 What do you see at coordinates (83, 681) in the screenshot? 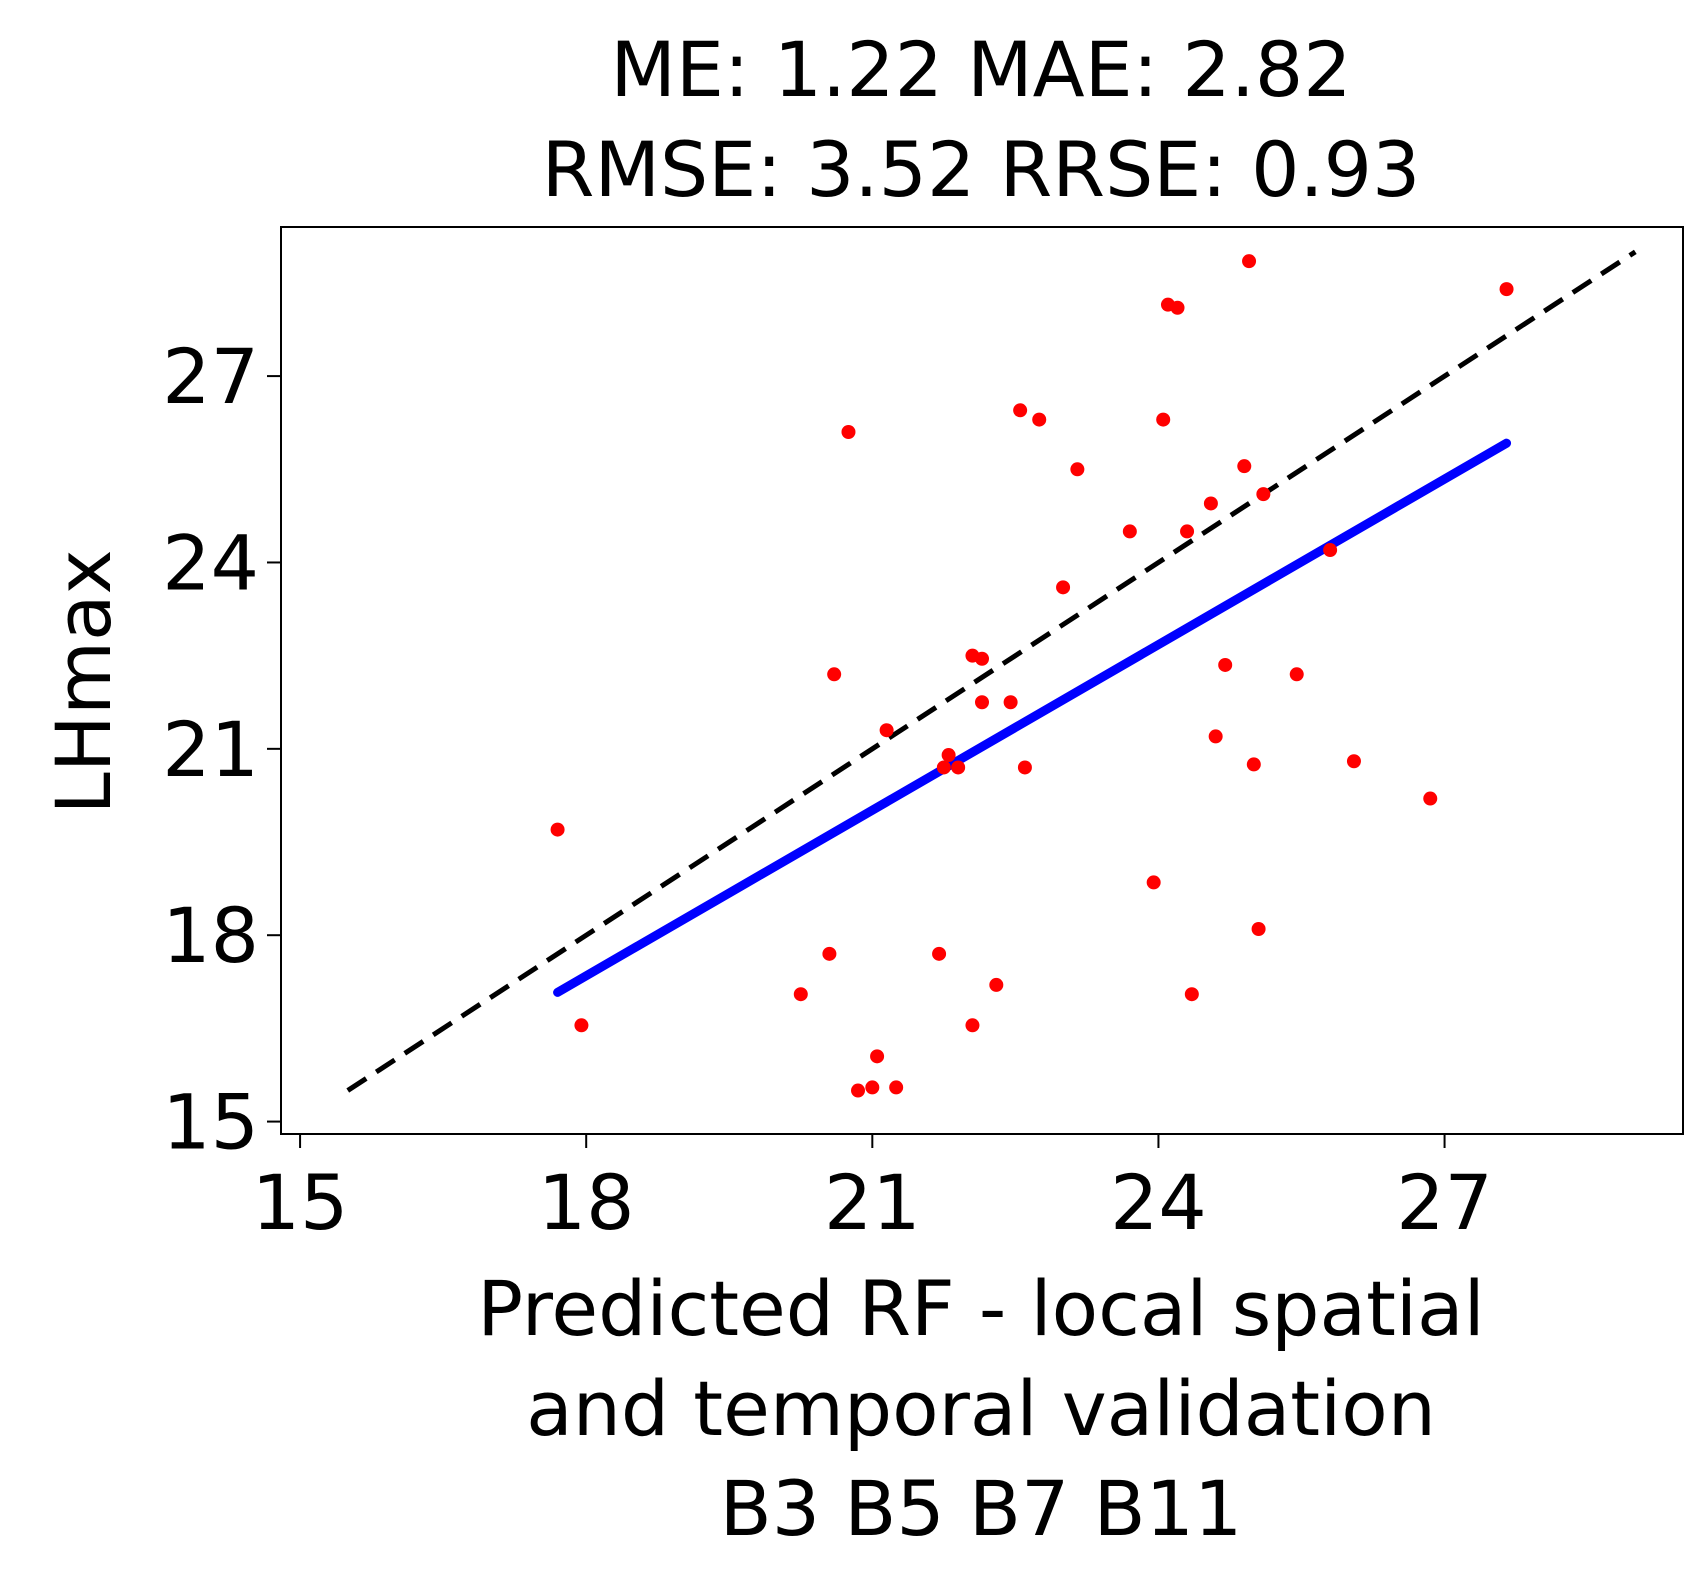
I see `y-axis-label: LHmax` at bounding box center [83, 681].